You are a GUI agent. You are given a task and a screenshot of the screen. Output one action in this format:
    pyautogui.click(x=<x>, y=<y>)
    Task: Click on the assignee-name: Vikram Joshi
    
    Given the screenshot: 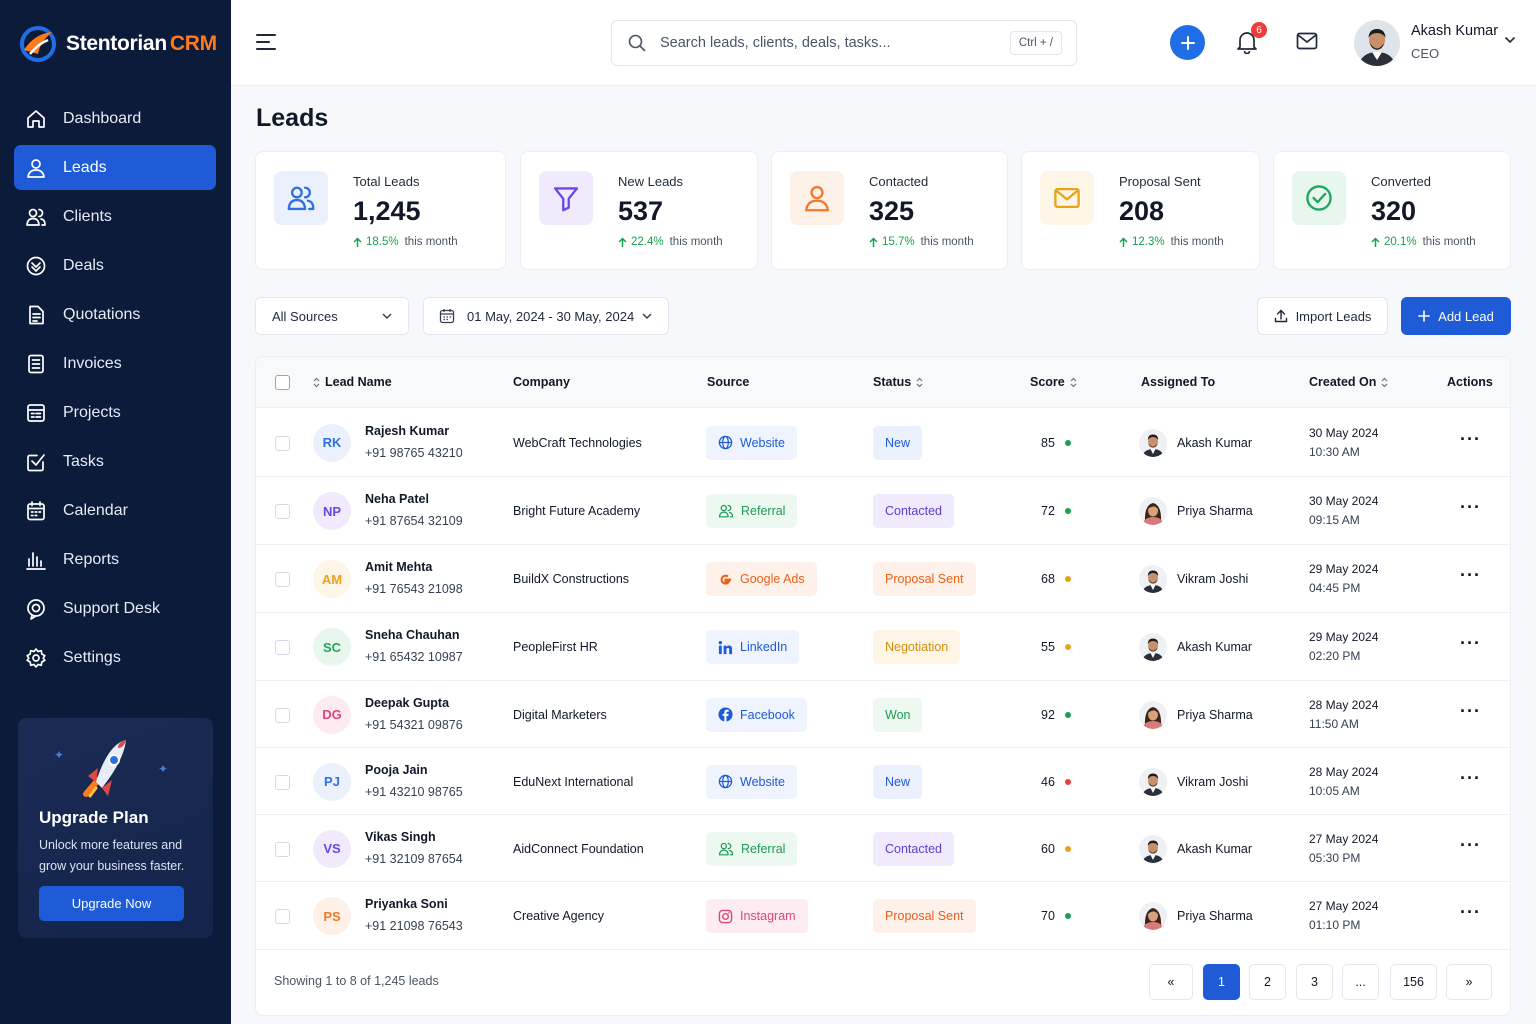 What is the action you would take?
    pyautogui.click(x=1213, y=579)
    